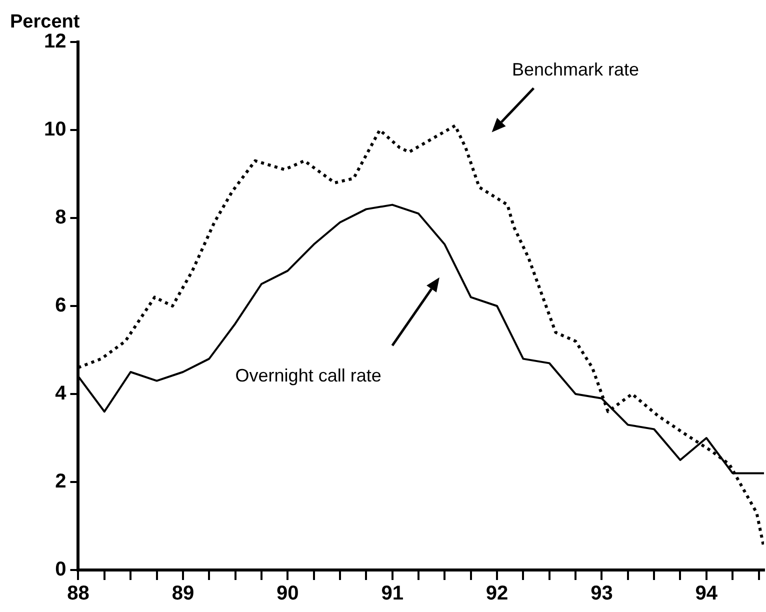 Image resolution: width=766 pixels, height=612 pixels. Describe the element at coordinates (61, 393) in the screenshot. I see `y-tick-label: 4` at that location.